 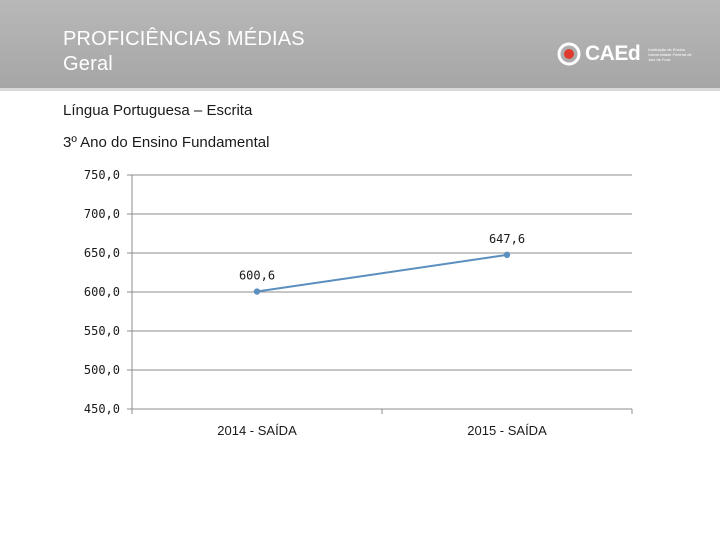 I want to click on y-tick-label: 650,0, so click(x=102, y=253).